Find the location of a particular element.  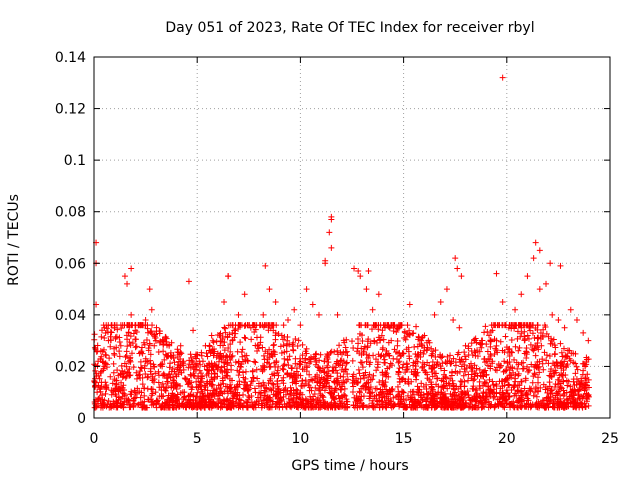

y-axis-label: ROTI / TECUs is located at coordinates (14, 240).